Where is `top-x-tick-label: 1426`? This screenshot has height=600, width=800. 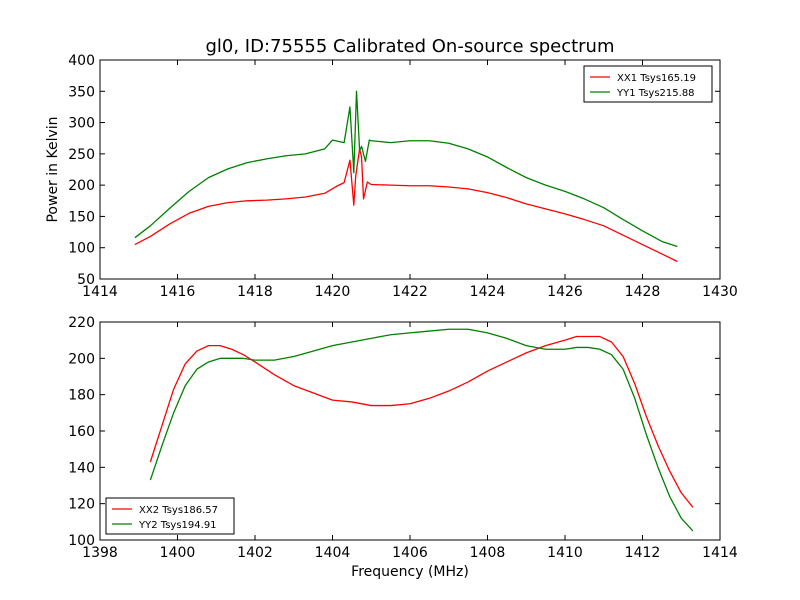 top-x-tick-label: 1426 is located at coordinates (565, 292).